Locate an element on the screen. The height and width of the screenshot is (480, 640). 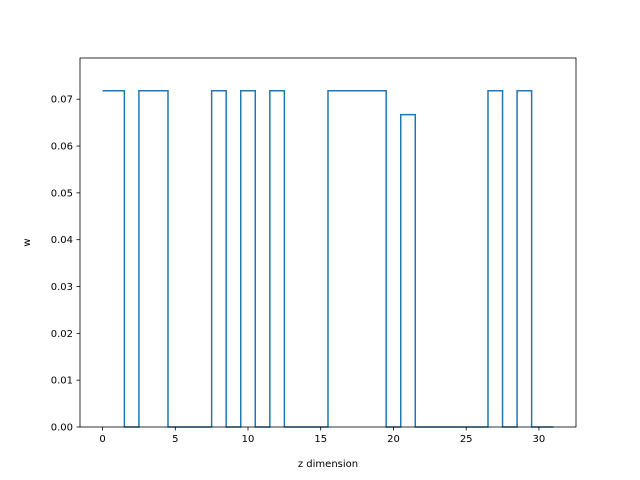
y-axis-ticks: 0.00 0.01 0.02 0.03 0.04 0.05 0.06 0.07 is located at coordinates (65, 264).